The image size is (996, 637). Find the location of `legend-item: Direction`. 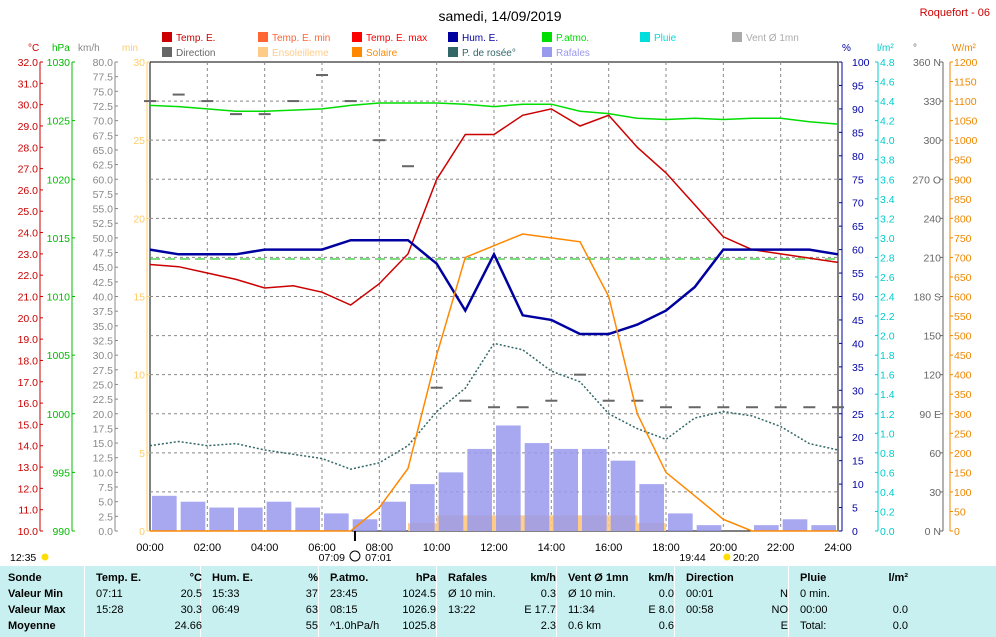

legend-item: Direction is located at coordinates (188, 53).